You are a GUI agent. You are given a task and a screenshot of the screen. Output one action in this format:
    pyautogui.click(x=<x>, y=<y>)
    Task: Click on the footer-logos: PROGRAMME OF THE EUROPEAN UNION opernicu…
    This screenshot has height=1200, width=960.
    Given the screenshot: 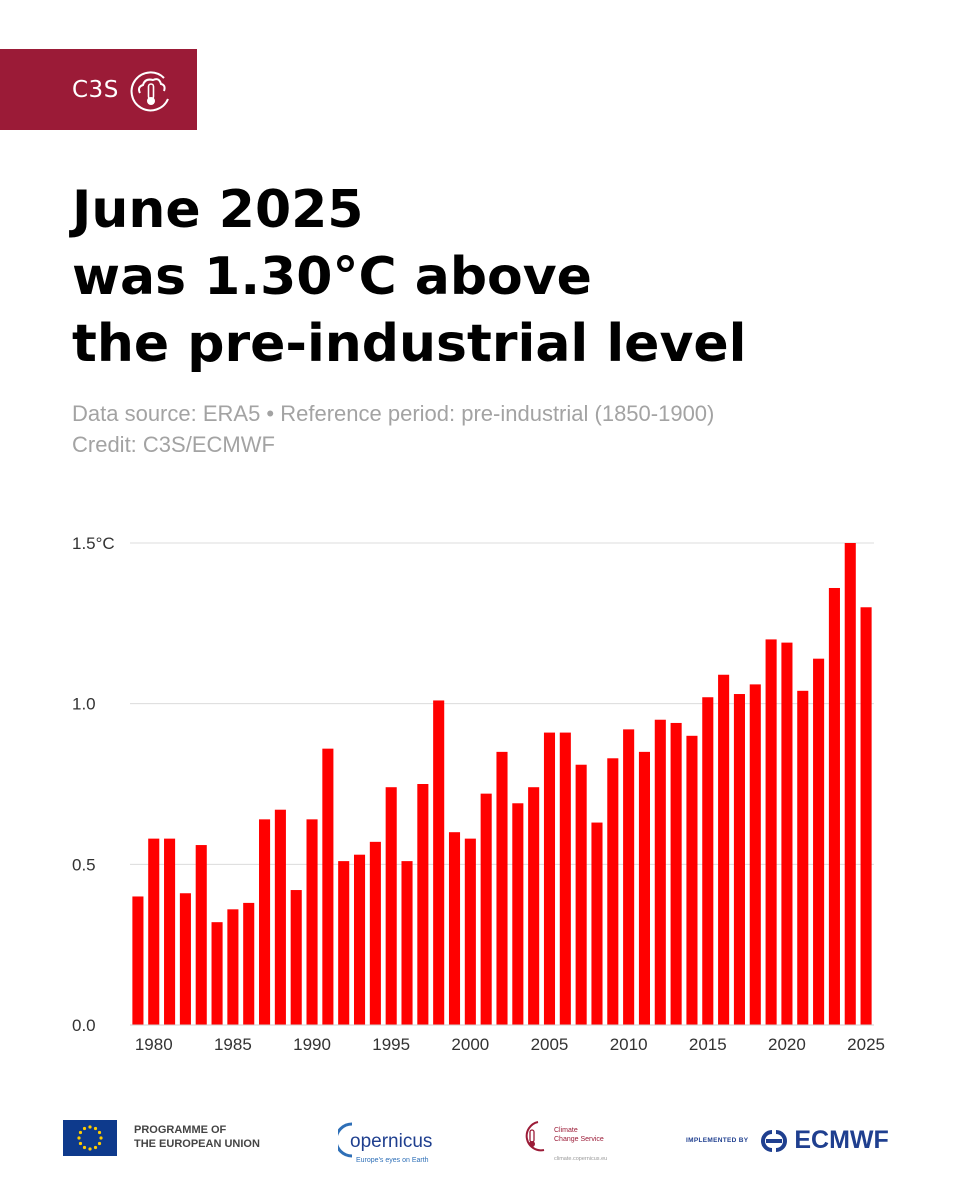 What is the action you would take?
    pyautogui.click(x=480, y=1140)
    